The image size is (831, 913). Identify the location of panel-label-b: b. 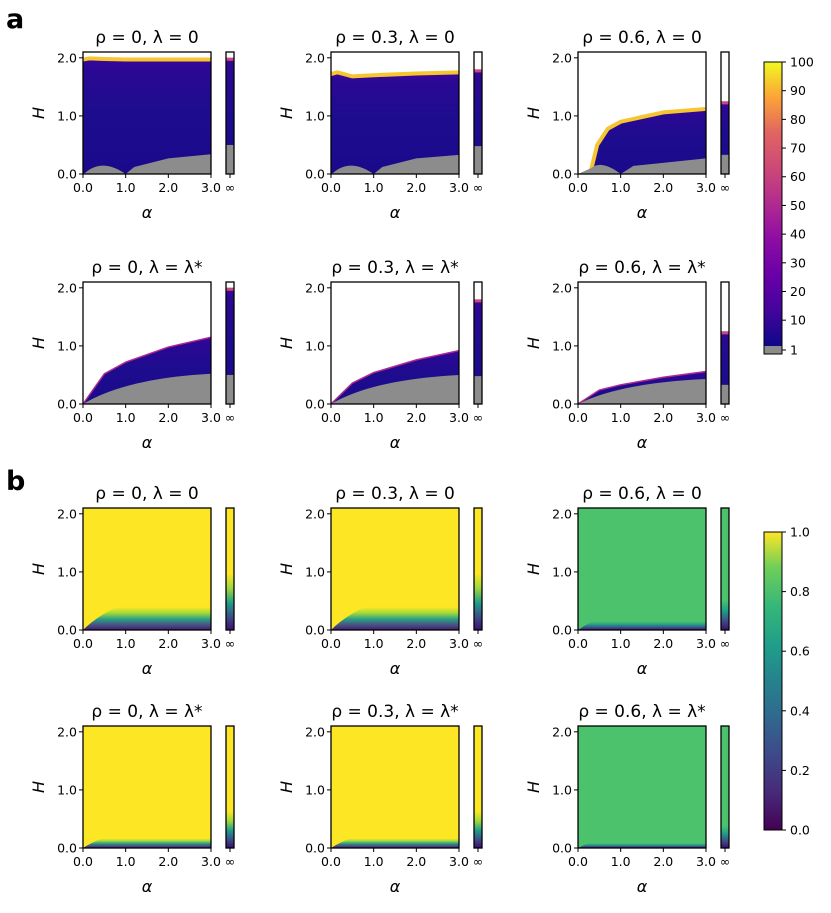
(15, 481).